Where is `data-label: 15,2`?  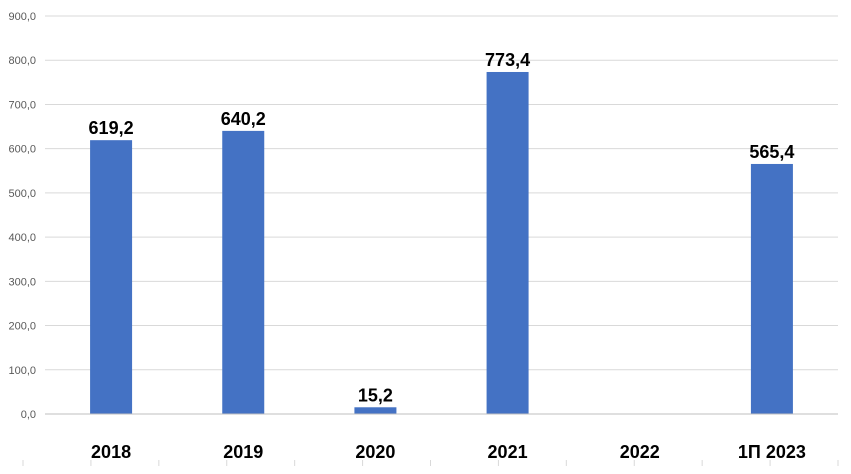 data-label: 15,2 is located at coordinates (375, 395).